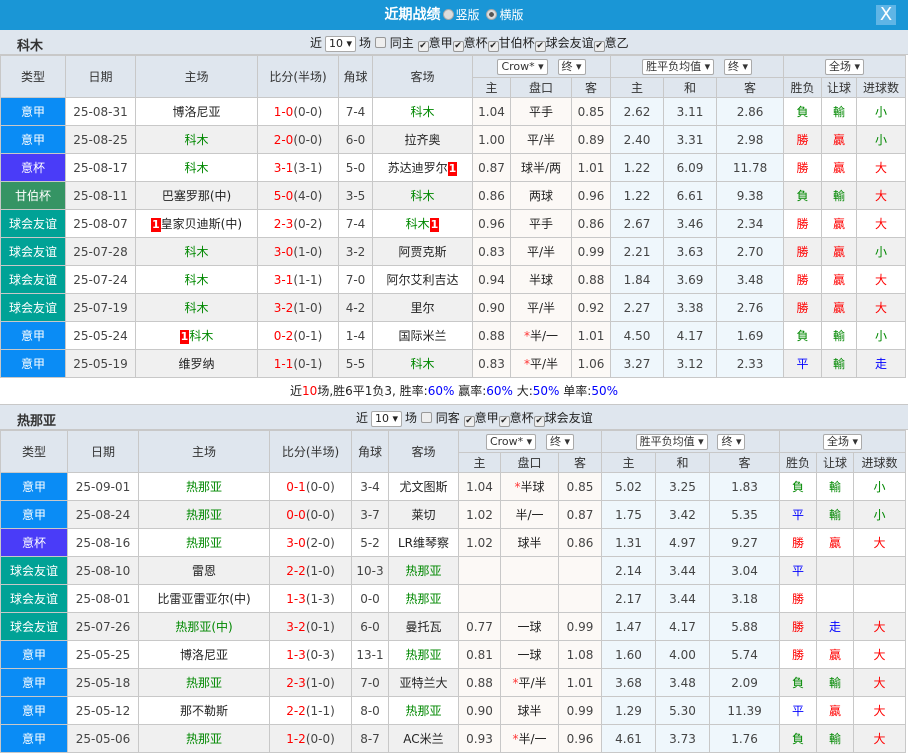  What do you see at coordinates (204, 598) in the screenshot?
I see `home-team-cell: 比雷亚雷亚尔(中)` at bounding box center [204, 598].